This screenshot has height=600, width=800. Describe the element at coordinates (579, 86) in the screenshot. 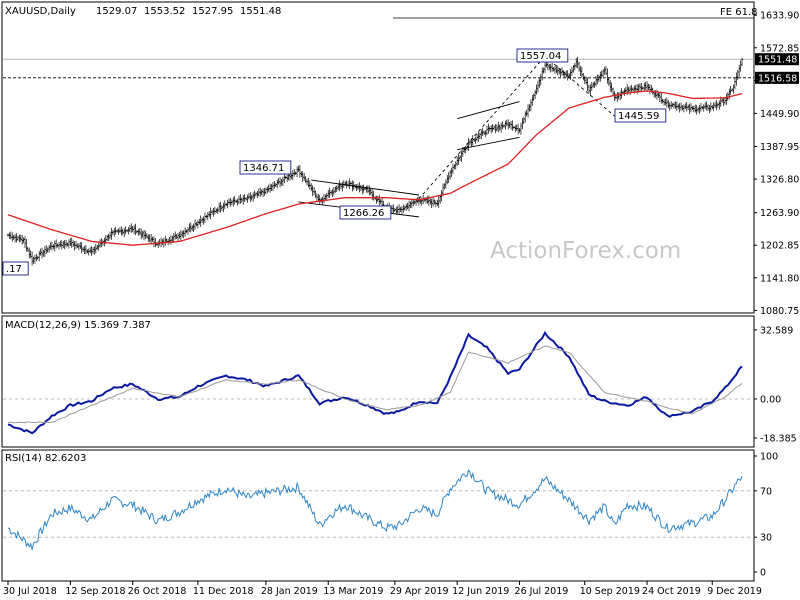

I see `trendline` at that location.